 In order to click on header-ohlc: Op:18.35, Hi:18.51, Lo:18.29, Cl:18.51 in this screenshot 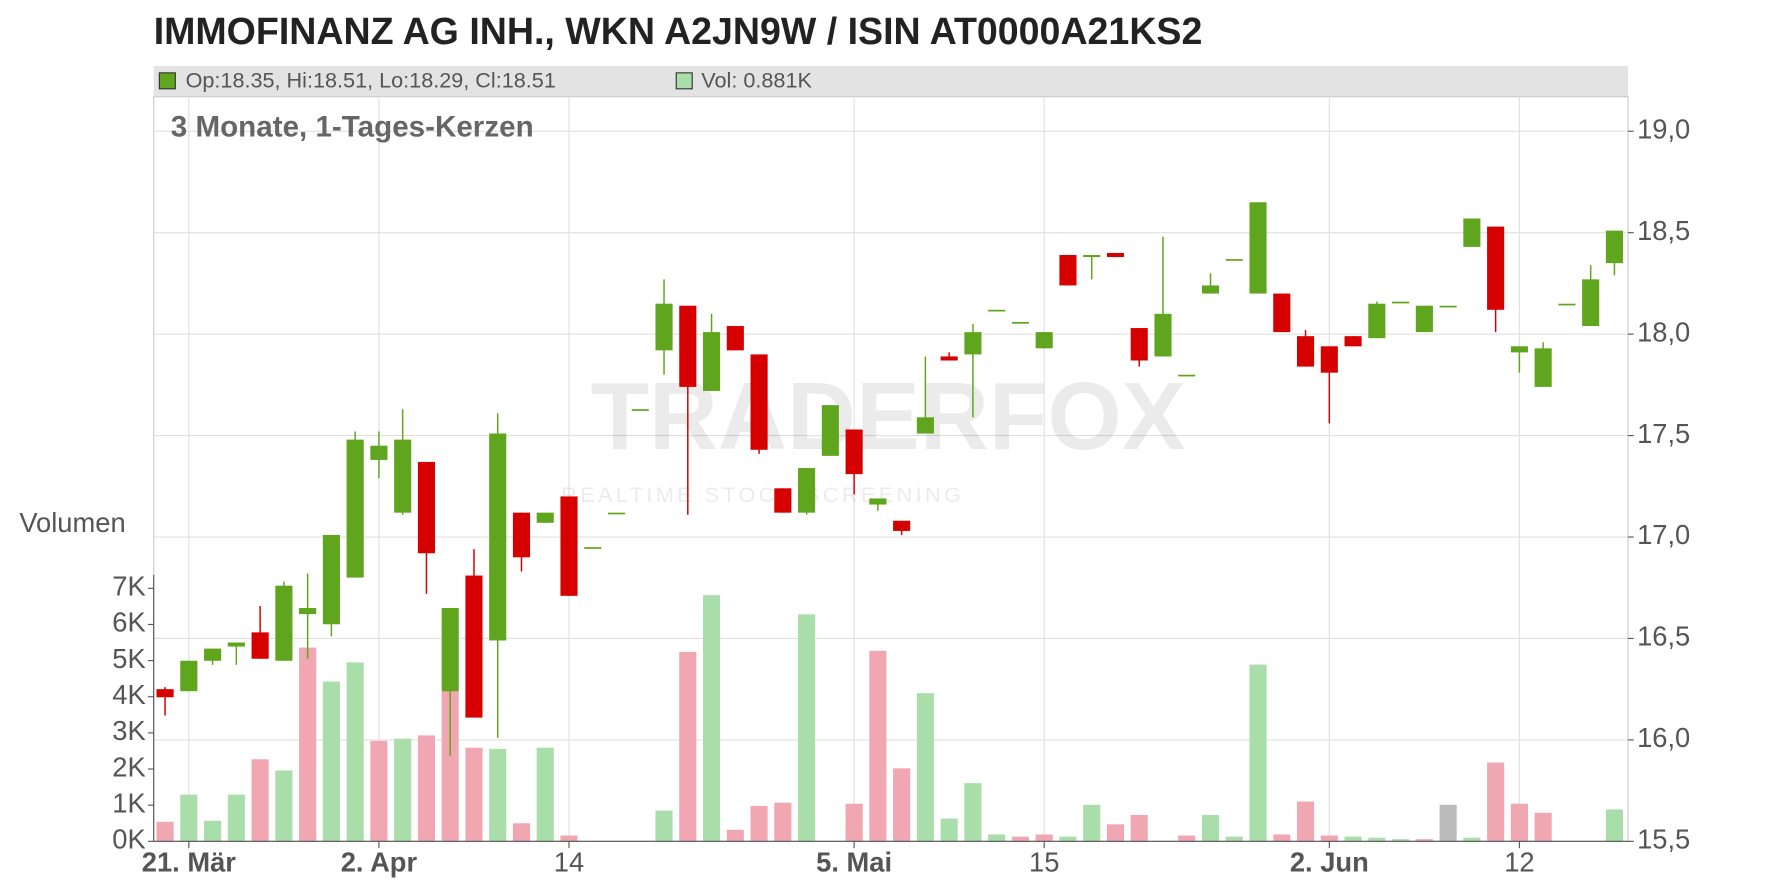, I will do `click(371, 80)`.